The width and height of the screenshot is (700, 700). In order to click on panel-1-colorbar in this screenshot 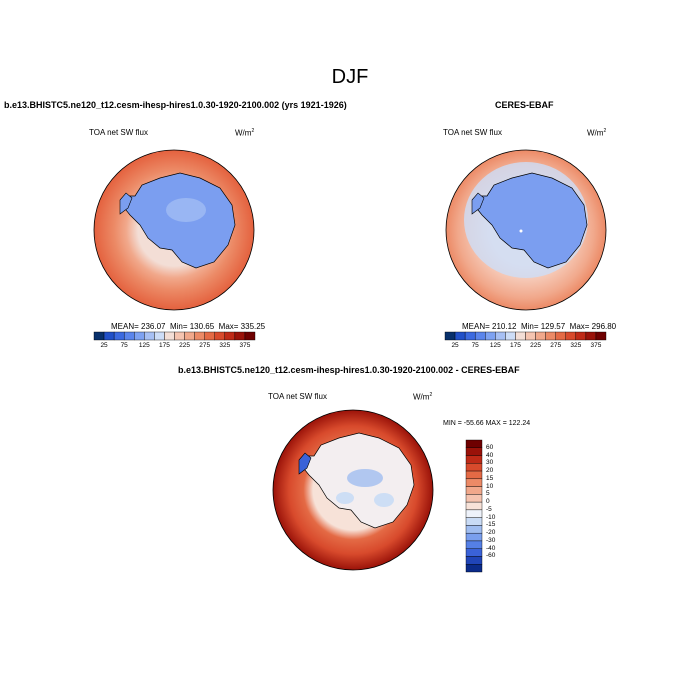, I will do `click(174, 336)`.